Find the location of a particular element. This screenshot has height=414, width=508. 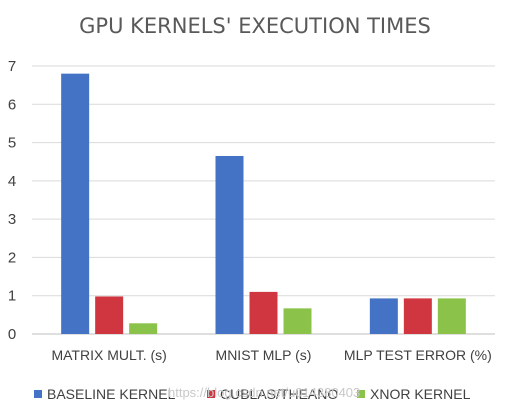

y-tick-label: 2 is located at coordinates (12, 257).